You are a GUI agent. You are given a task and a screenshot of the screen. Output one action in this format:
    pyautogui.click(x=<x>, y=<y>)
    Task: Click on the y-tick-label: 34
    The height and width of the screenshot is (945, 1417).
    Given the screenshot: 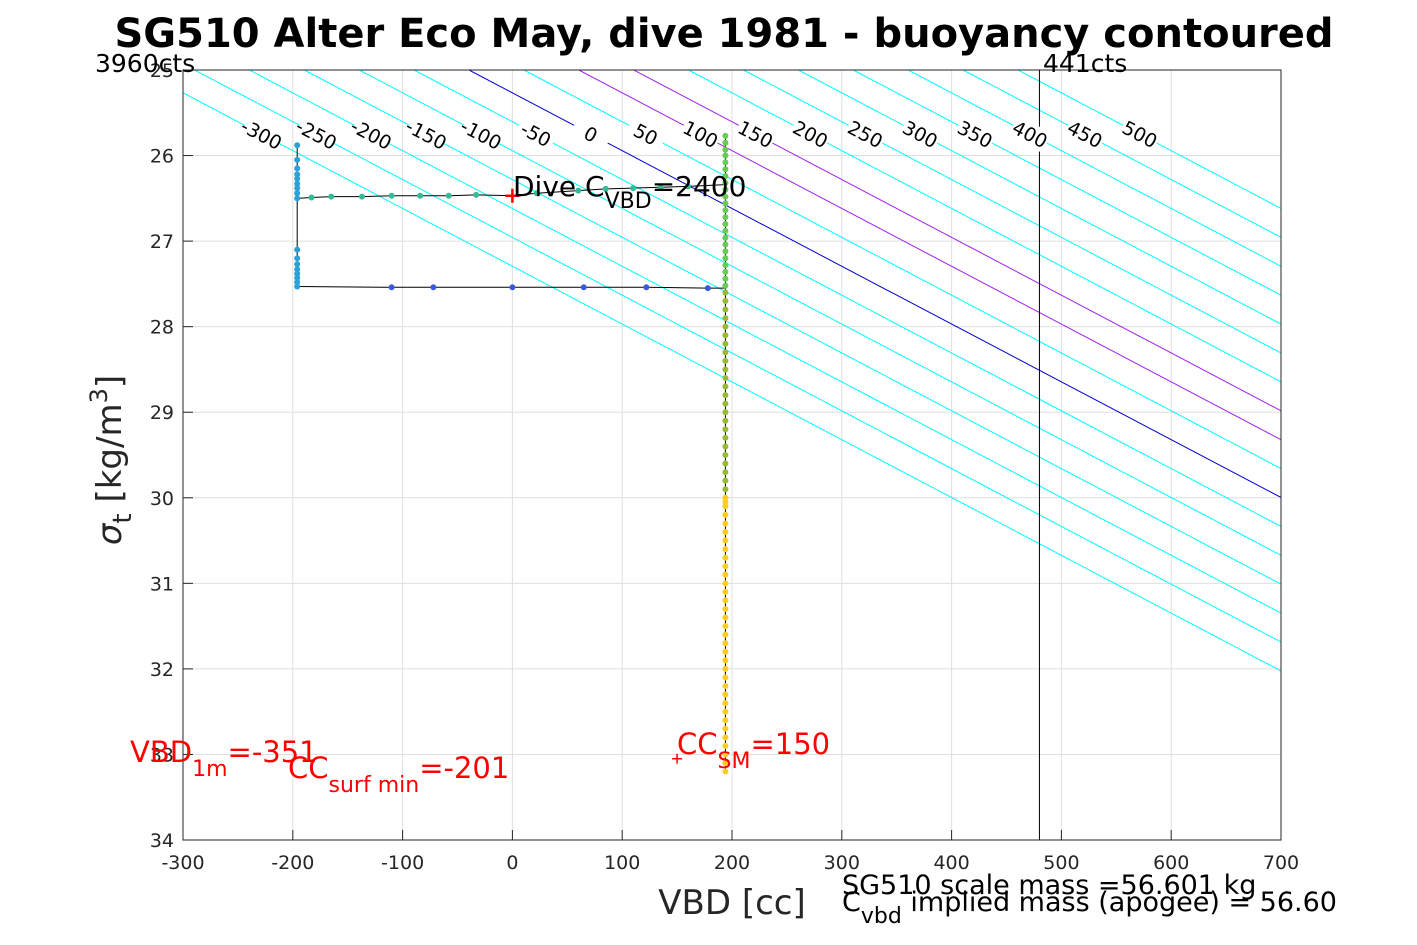 What is the action you would take?
    pyautogui.click(x=162, y=841)
    